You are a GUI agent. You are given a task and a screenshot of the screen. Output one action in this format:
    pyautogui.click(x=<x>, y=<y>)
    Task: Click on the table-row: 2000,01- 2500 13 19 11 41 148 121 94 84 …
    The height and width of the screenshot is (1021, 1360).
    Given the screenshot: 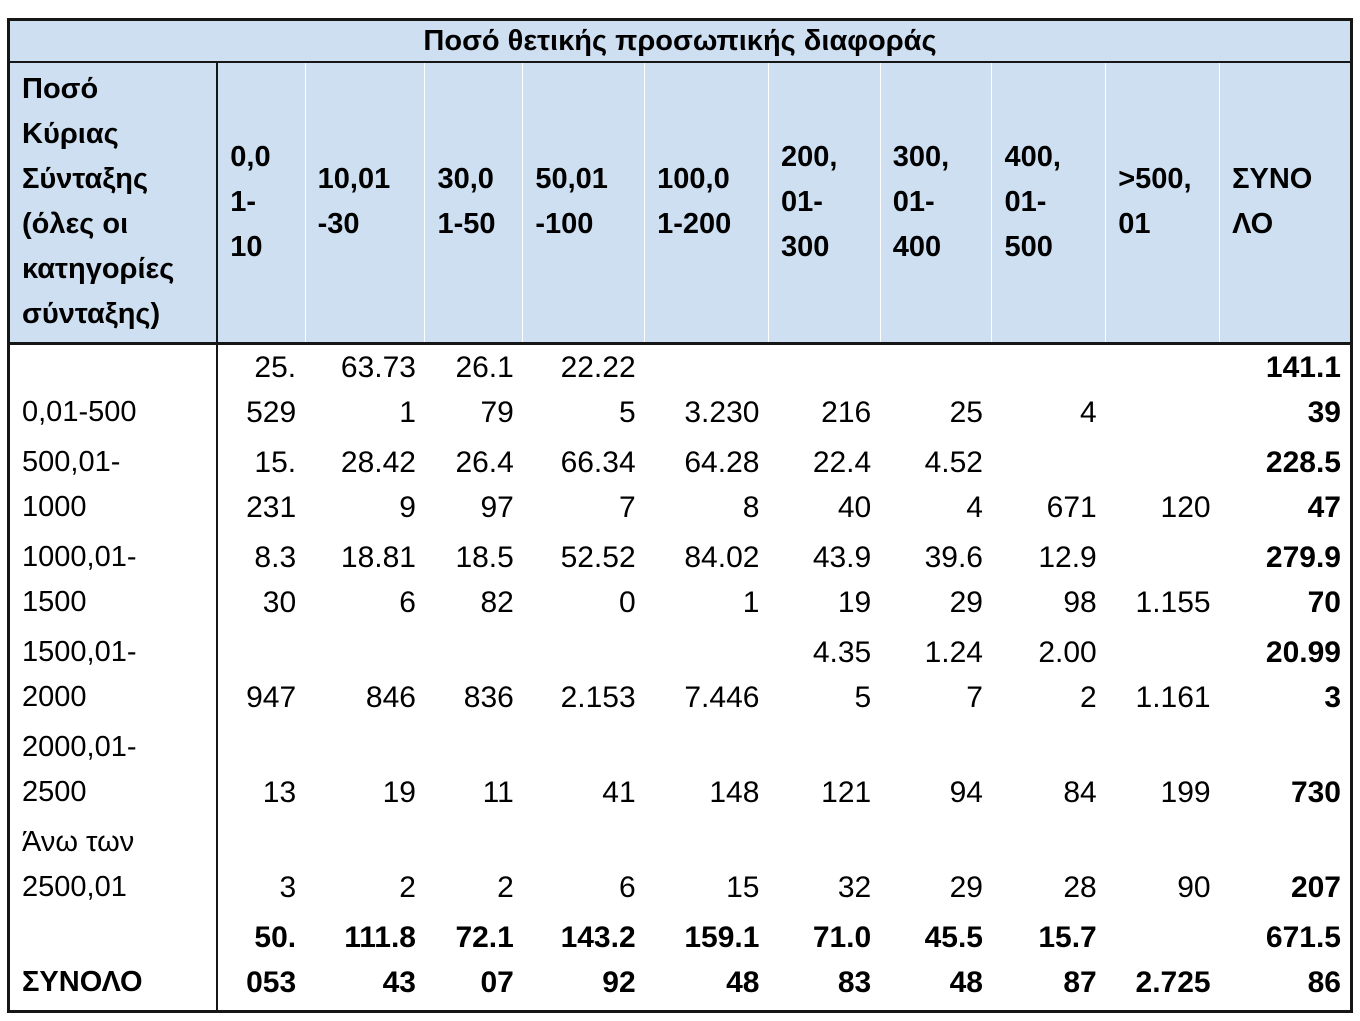 What is the action you would take?
    pyautogui.click(x=680, y=772)
    